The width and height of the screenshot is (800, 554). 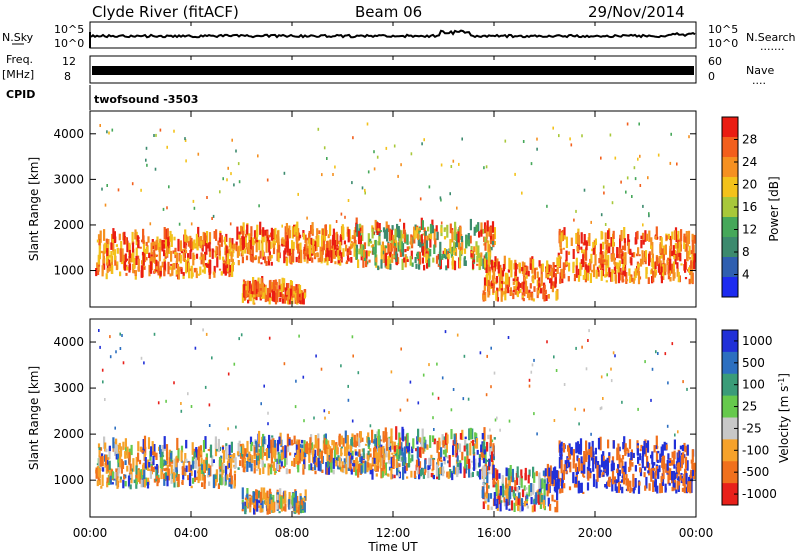 I want to click on time-tick-label: 08:00, so click(x=292, y=533).